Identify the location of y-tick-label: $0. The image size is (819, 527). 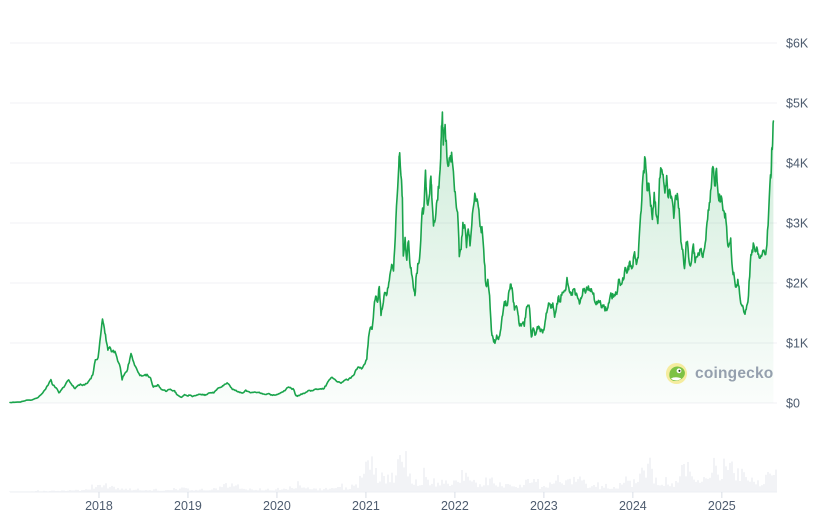
(793, 404).